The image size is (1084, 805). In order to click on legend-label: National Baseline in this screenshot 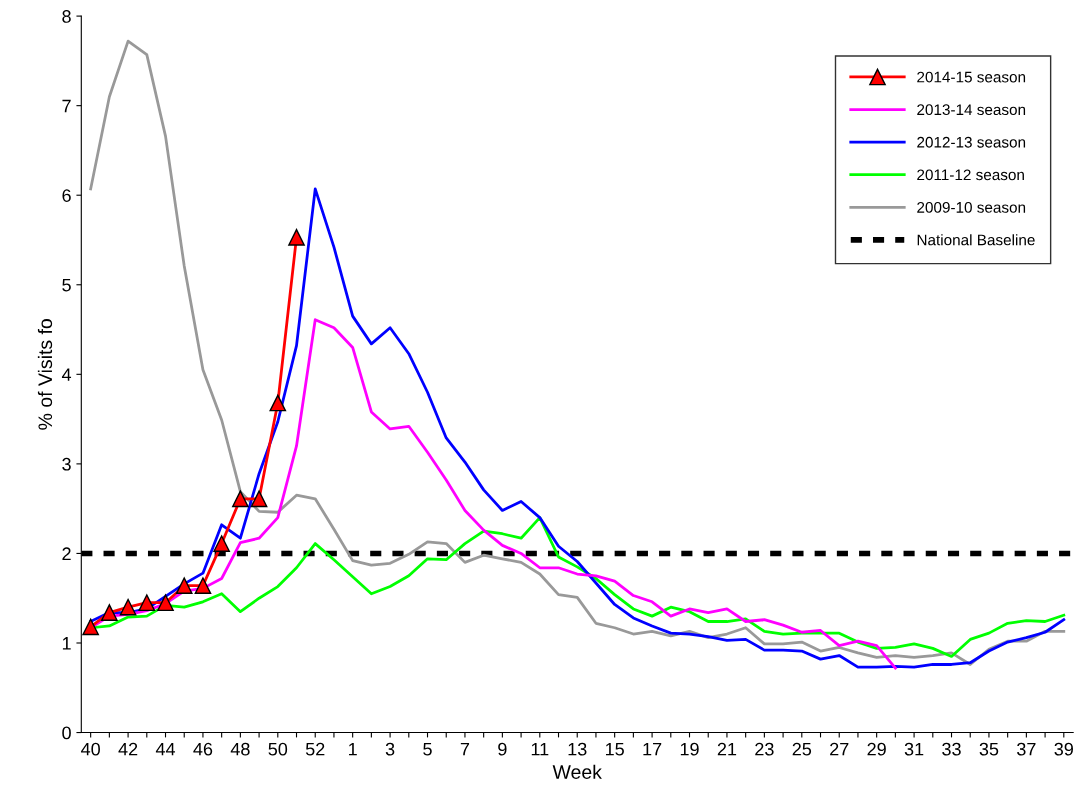, I will do `click(976, 240)`.